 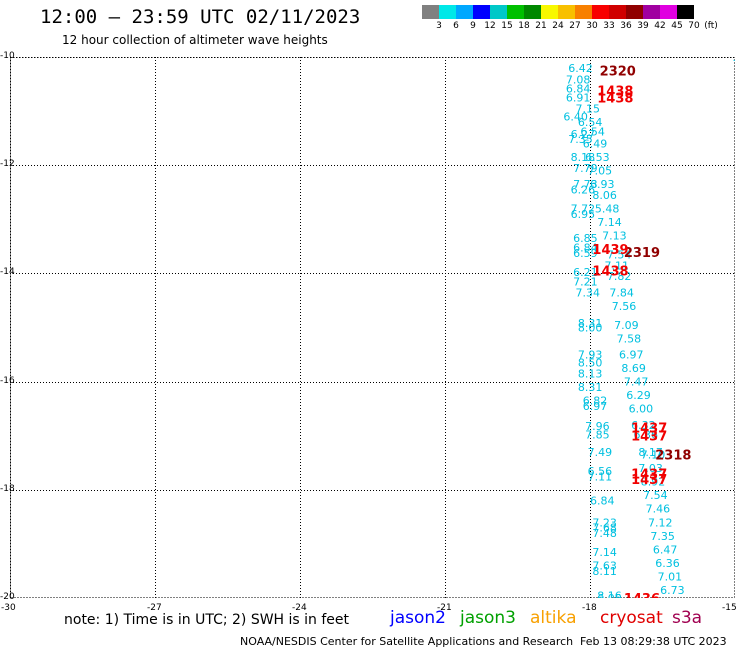 What do you see at coordinates (734, 60) in the screenshot?
I see `wave-height-value: 5.86` at bounding box center [734, 60].